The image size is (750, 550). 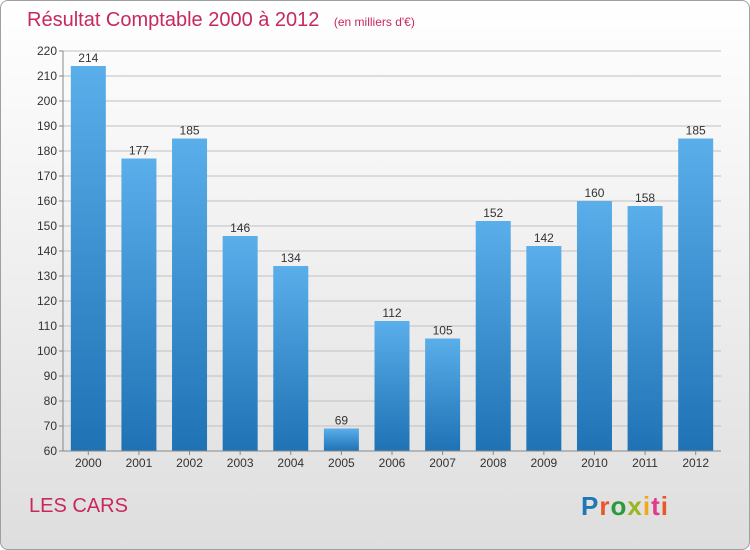 What do you see at coordinates (443, 331) in the screenshot?
I see `data-label: 105` at bounding box center [443, 331].